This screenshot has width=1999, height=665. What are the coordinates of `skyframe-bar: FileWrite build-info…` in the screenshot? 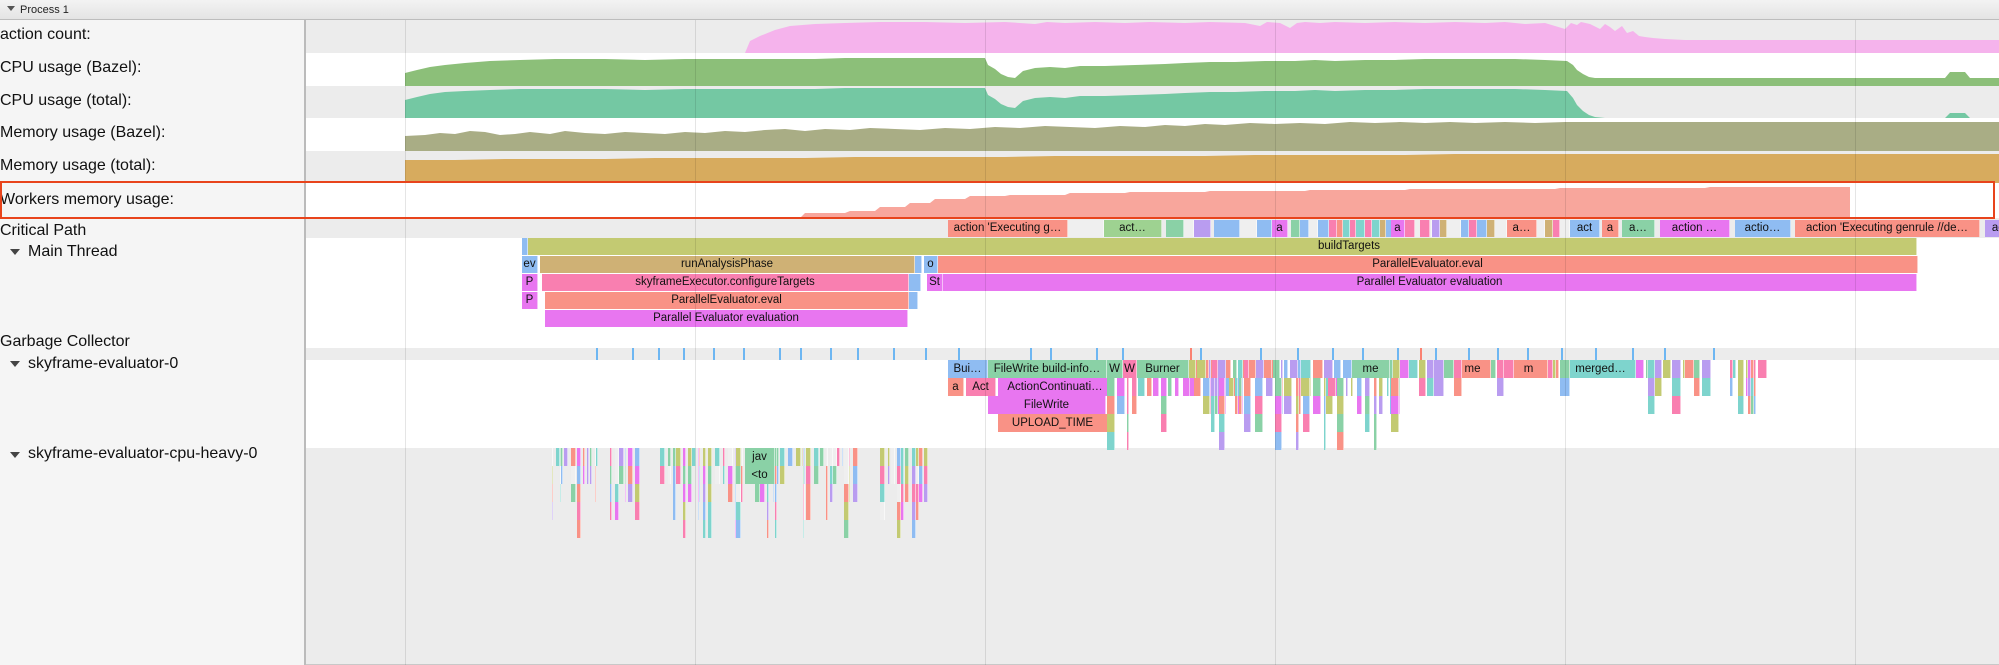 It's located at (1047, 369).